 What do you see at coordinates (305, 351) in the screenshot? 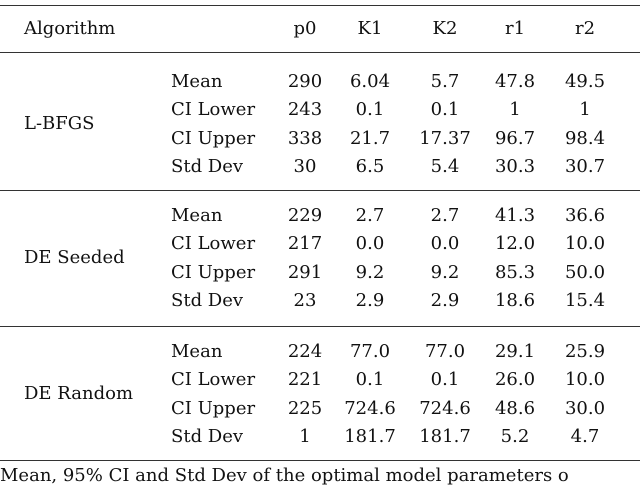
I see `value-cell: 224` at bounding box center [305, 351].